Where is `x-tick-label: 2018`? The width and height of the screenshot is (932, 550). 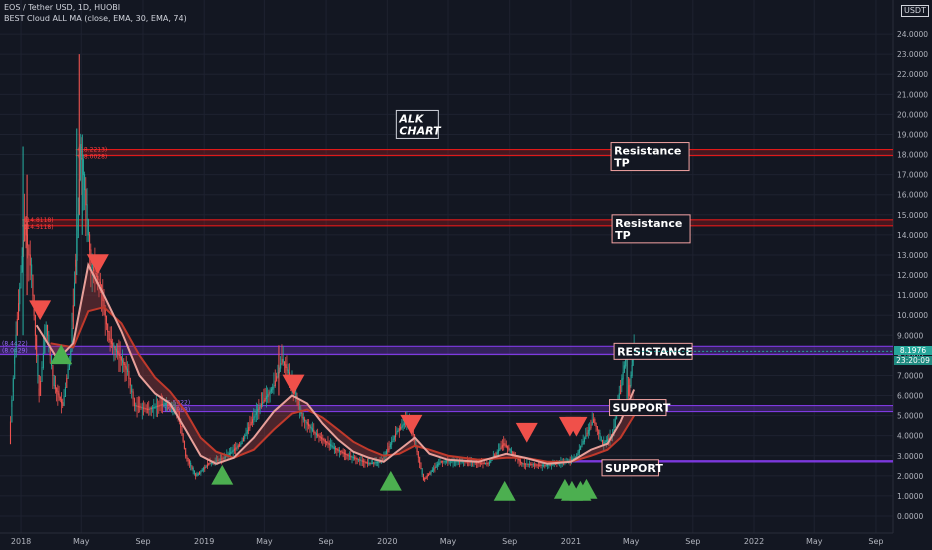 x-tick-label: 2018 is located at coordinates (21, 541).